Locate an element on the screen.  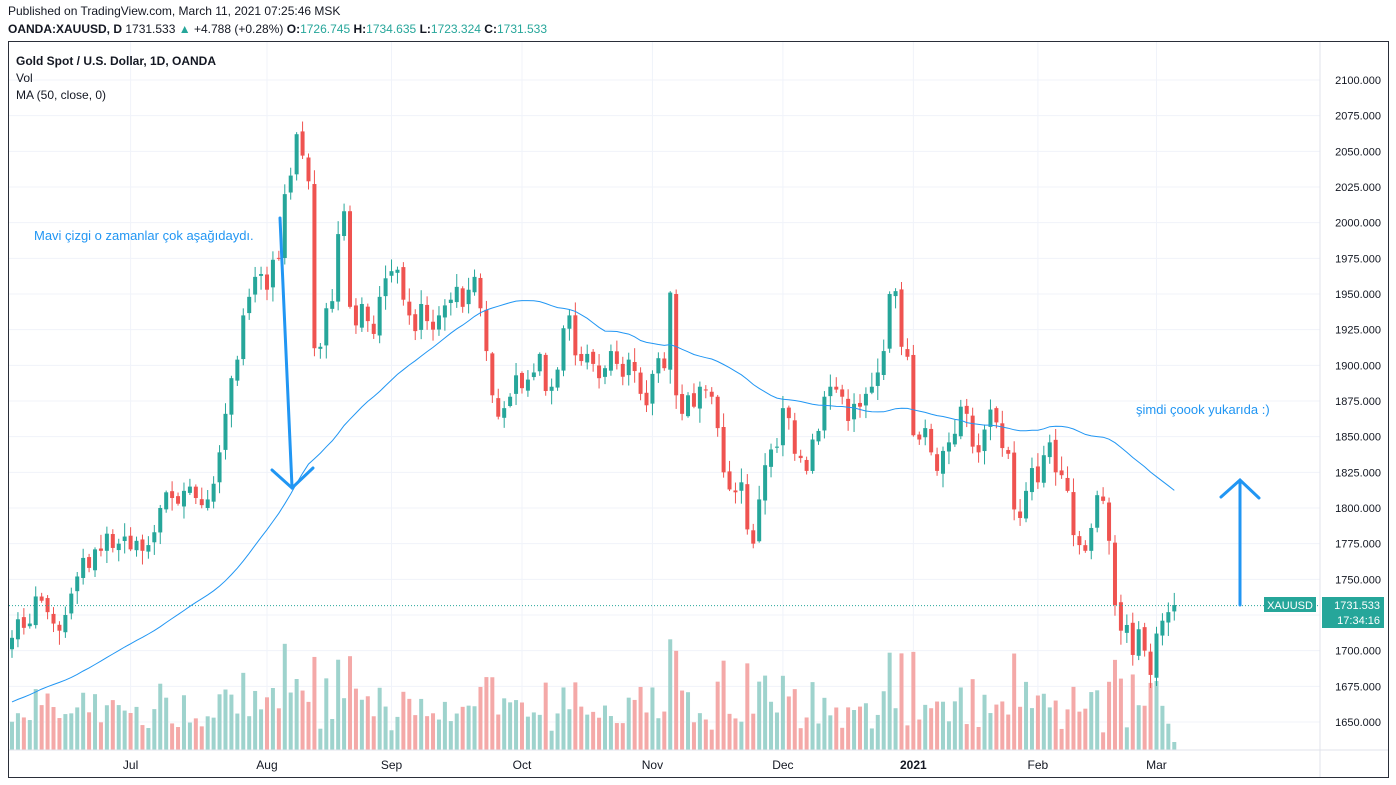
y-tick-label: 1875.000 is located at coordinates (1358, 402).